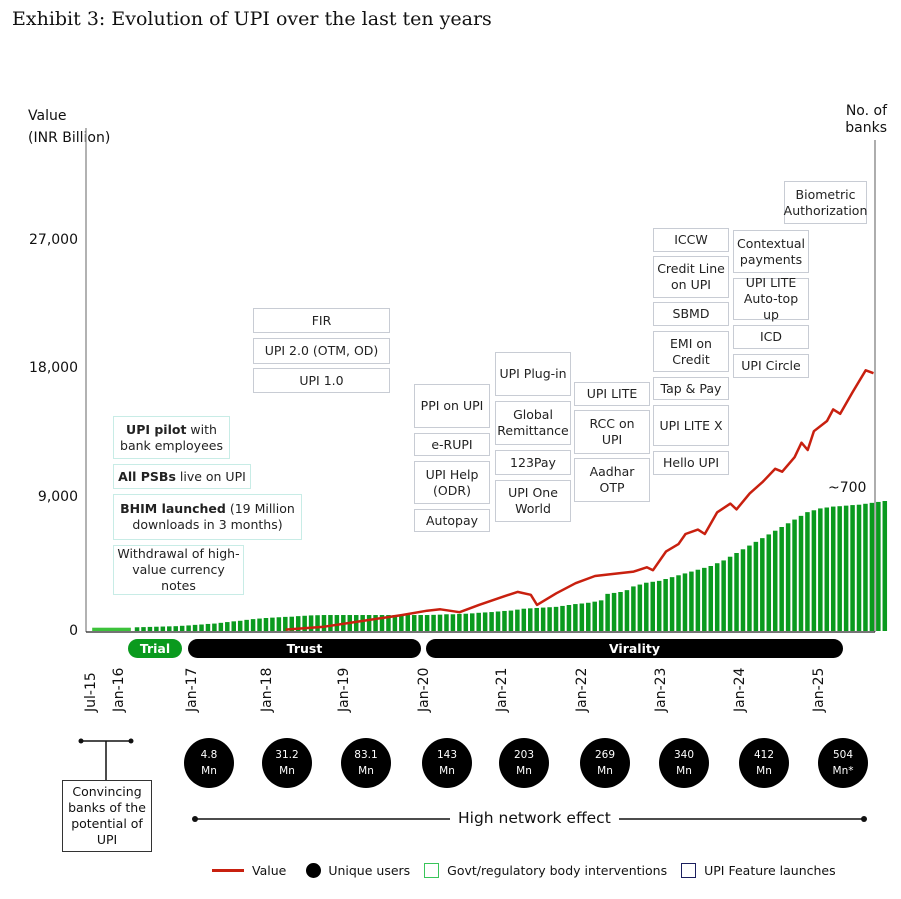  What do you see at coordinates (771, 251) in the screenshot?
I see `feature-box: Contextual payments` at bounding box center [771, 251].